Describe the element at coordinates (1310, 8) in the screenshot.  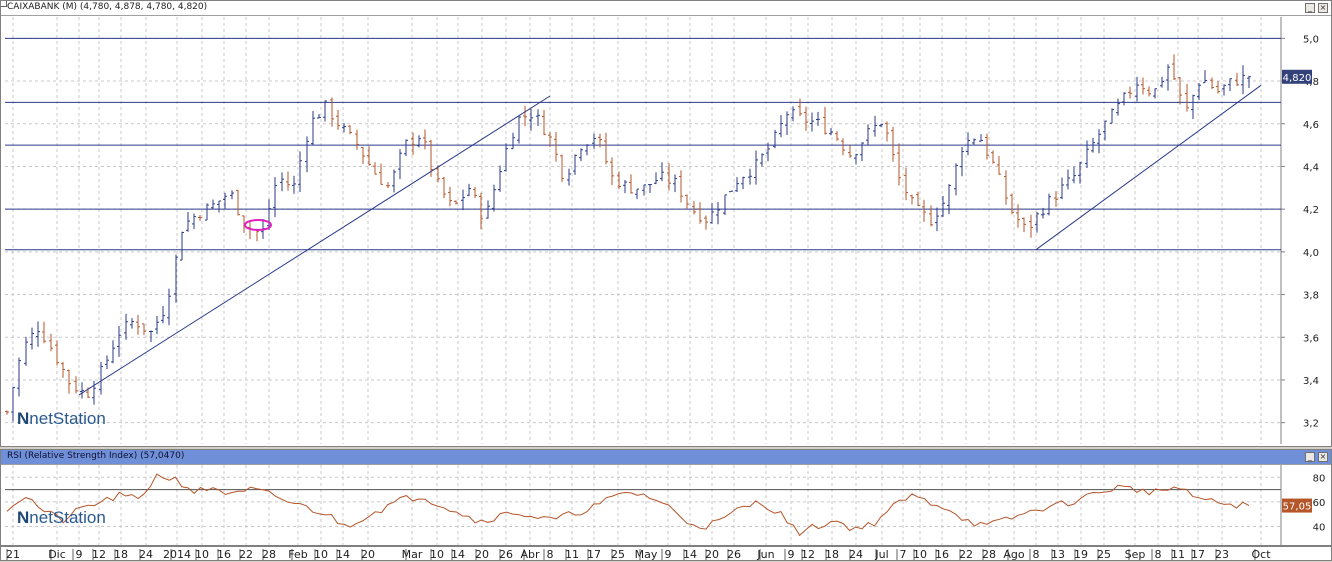
I see `minimize-button: _` at that location.